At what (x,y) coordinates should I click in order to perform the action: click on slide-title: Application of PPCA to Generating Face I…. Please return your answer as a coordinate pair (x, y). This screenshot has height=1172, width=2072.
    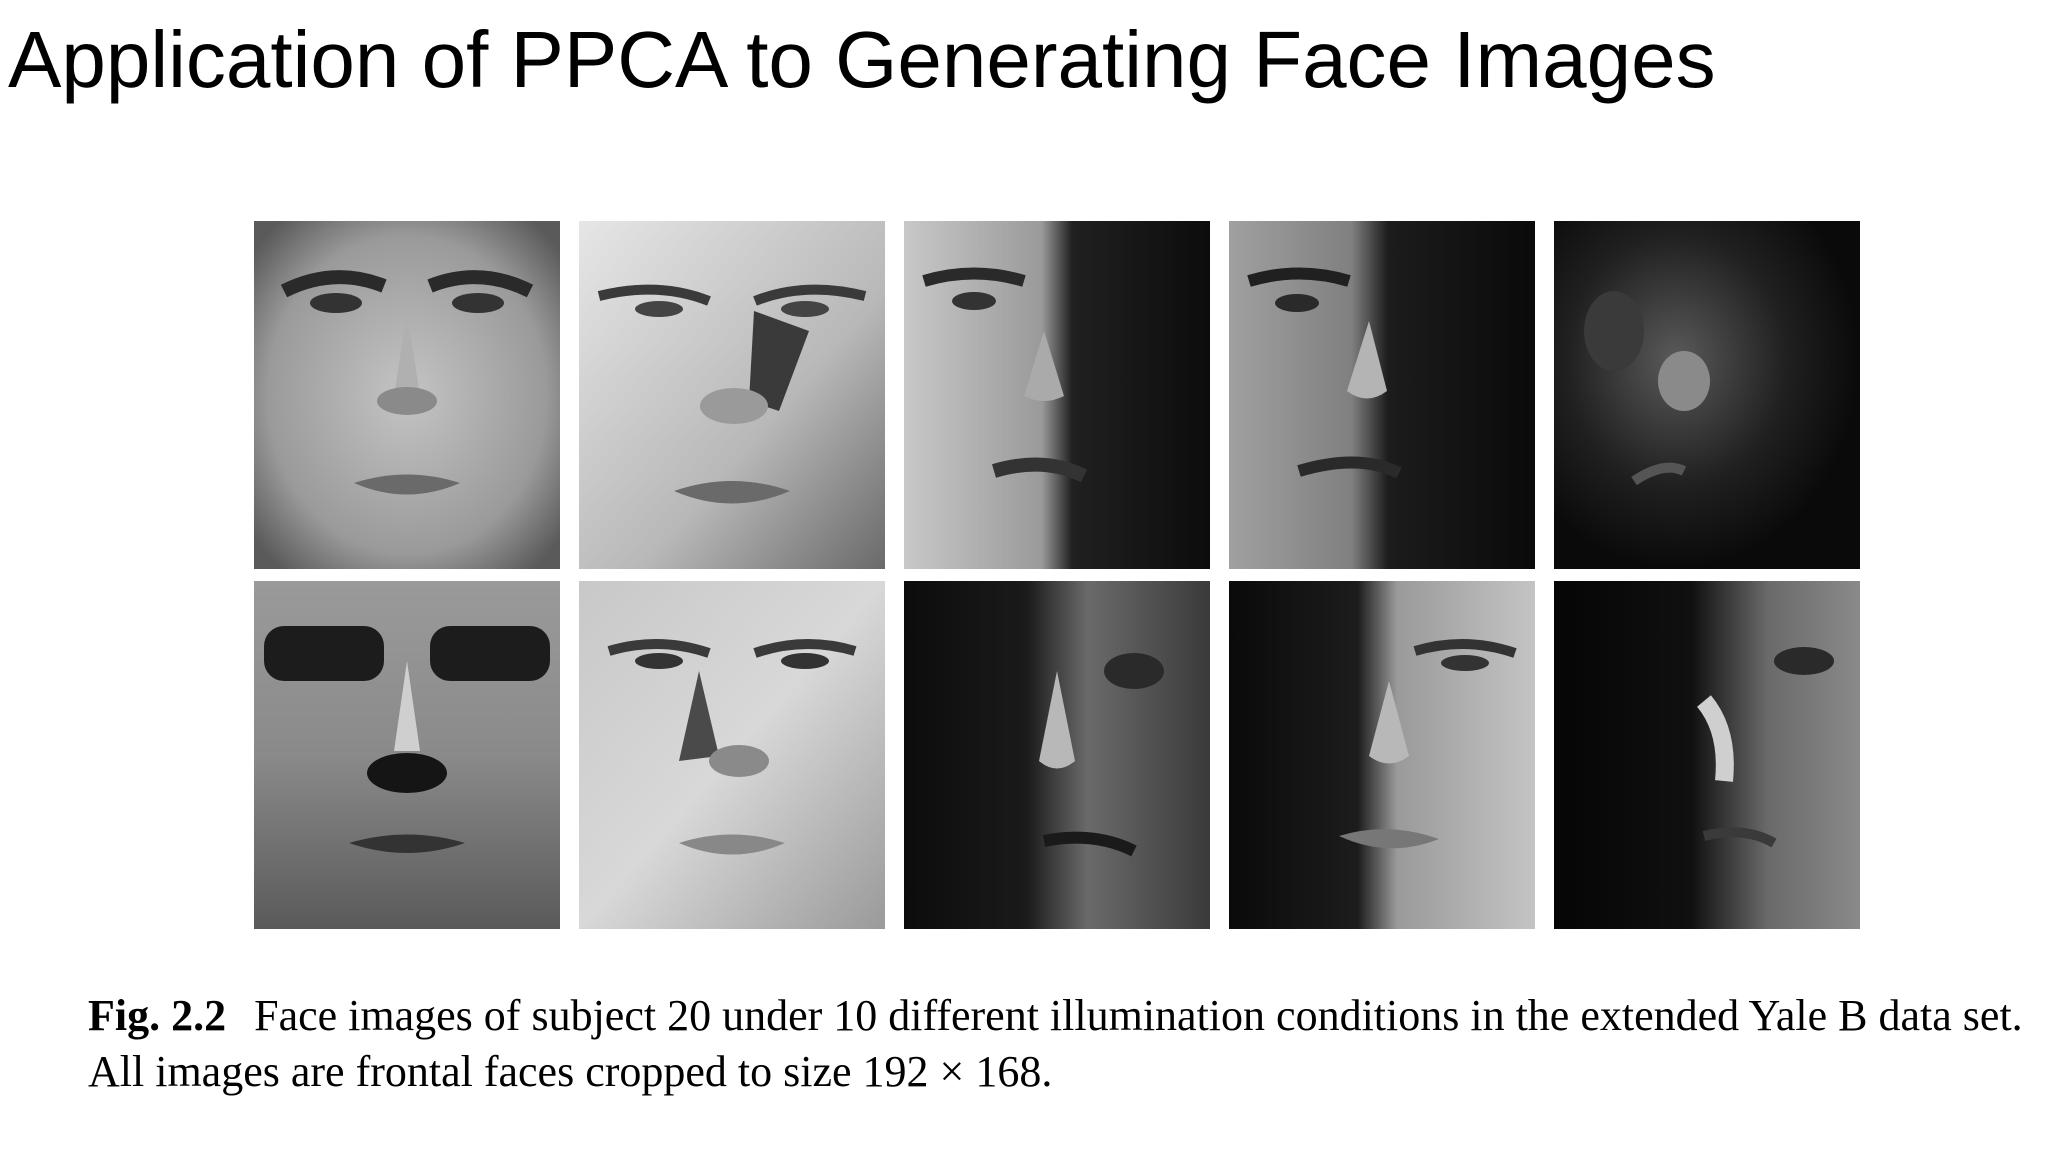
    Looking at the image, I should click on (862, 59).